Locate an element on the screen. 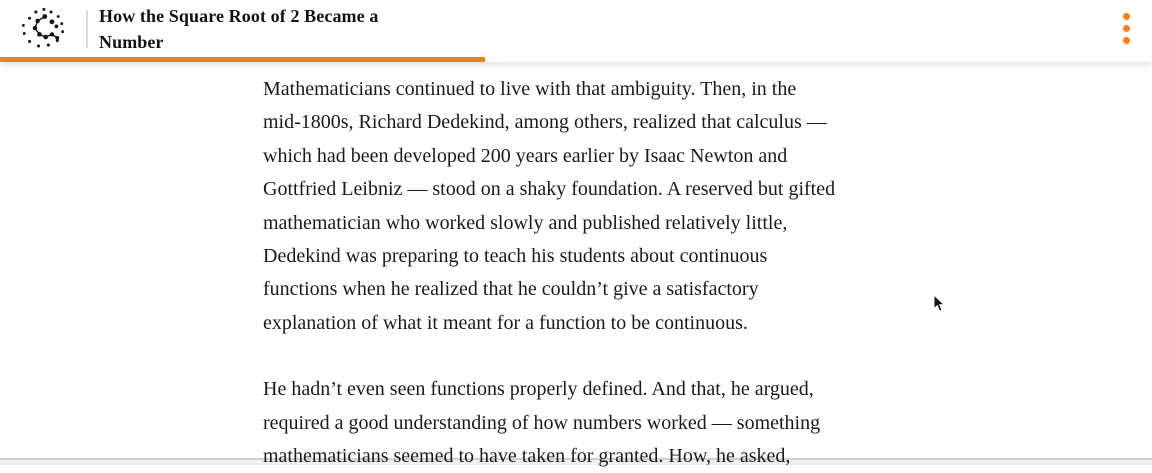 Image resolution: width=1152 pixels, height=473 pixels. next-section-top-edge is located at coordinates (576, 461).